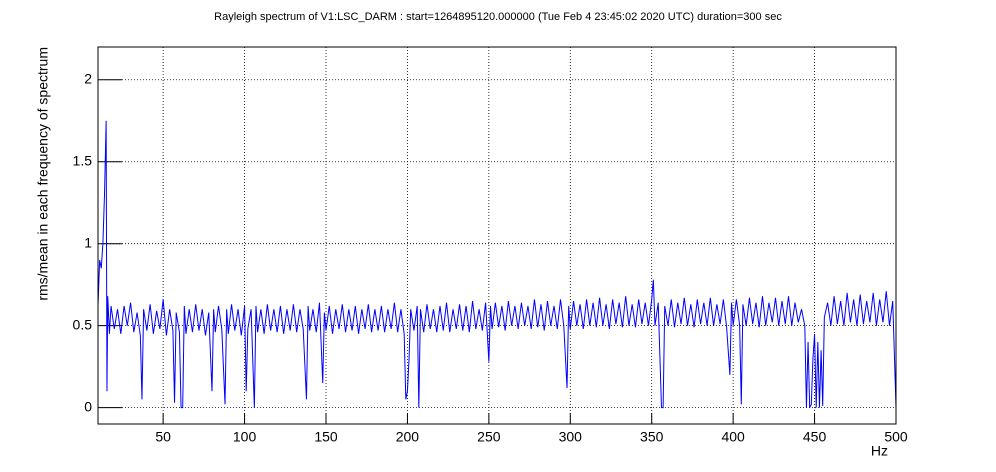 This screenshot has height=472, width=996. What do you see at coordinates (245, 437) in the screenshot?
I see `x-tick-label: 100` at bounding box center [245, 437].